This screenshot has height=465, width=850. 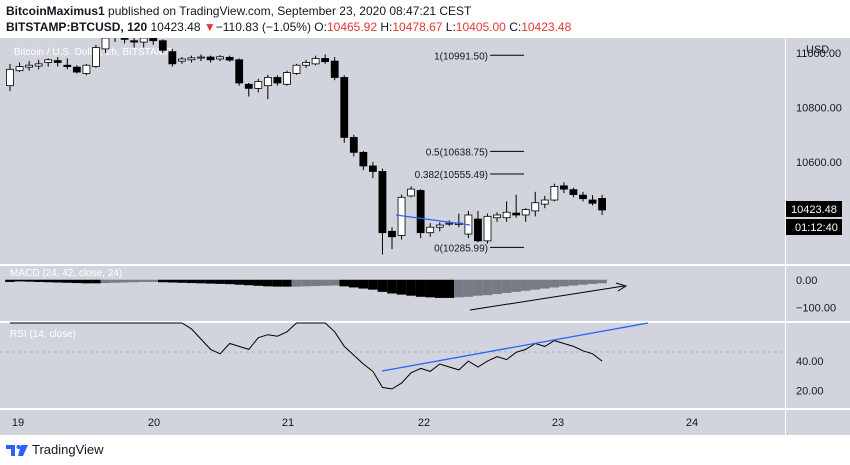 I want to click on fib-level-label: 0.5(10638.75), so click(x=457, y=152).